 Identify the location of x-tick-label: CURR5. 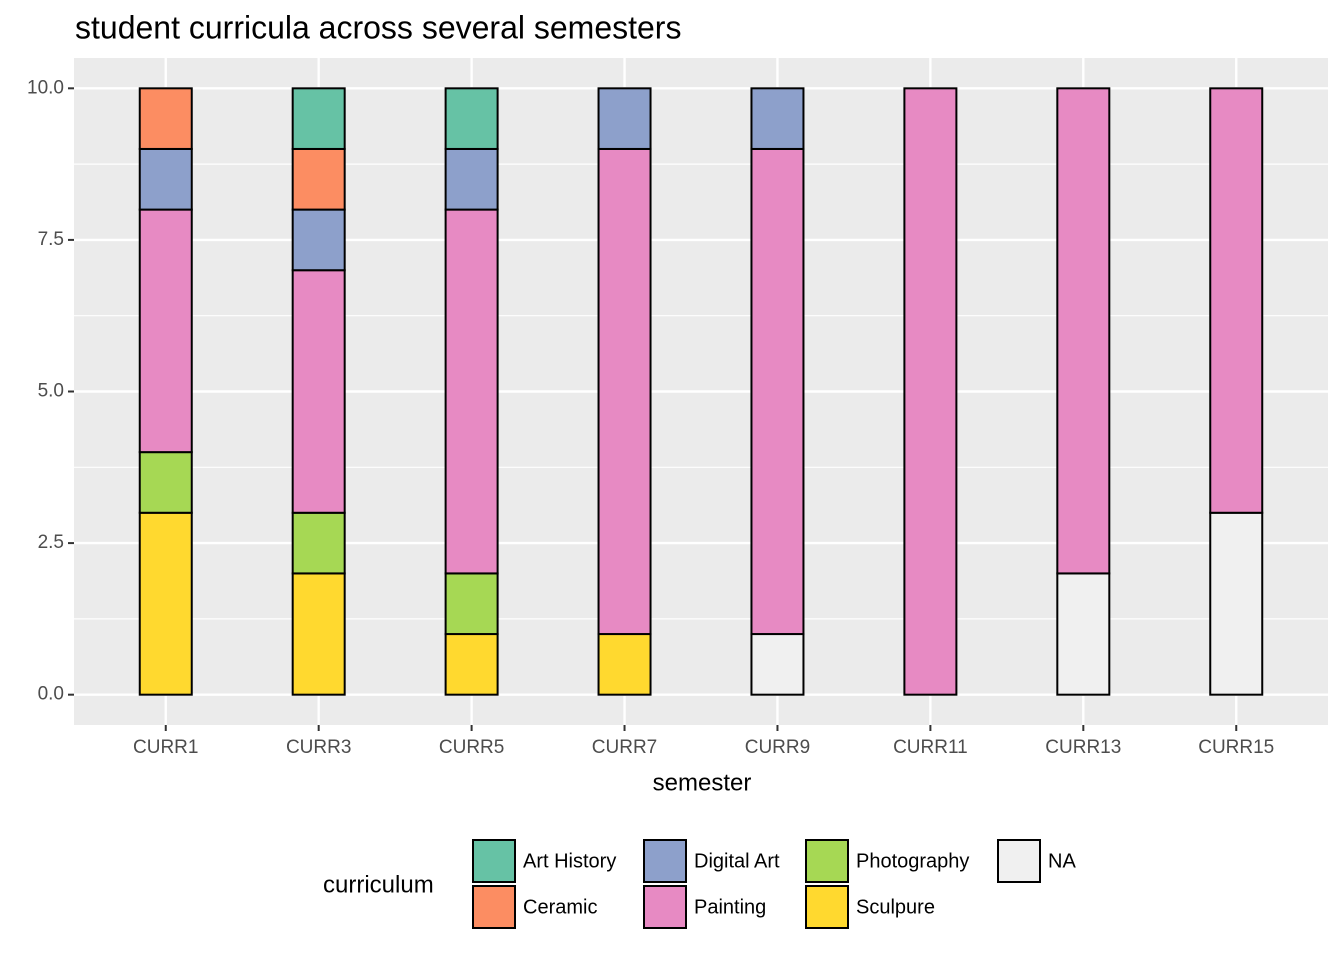
(471, 747).